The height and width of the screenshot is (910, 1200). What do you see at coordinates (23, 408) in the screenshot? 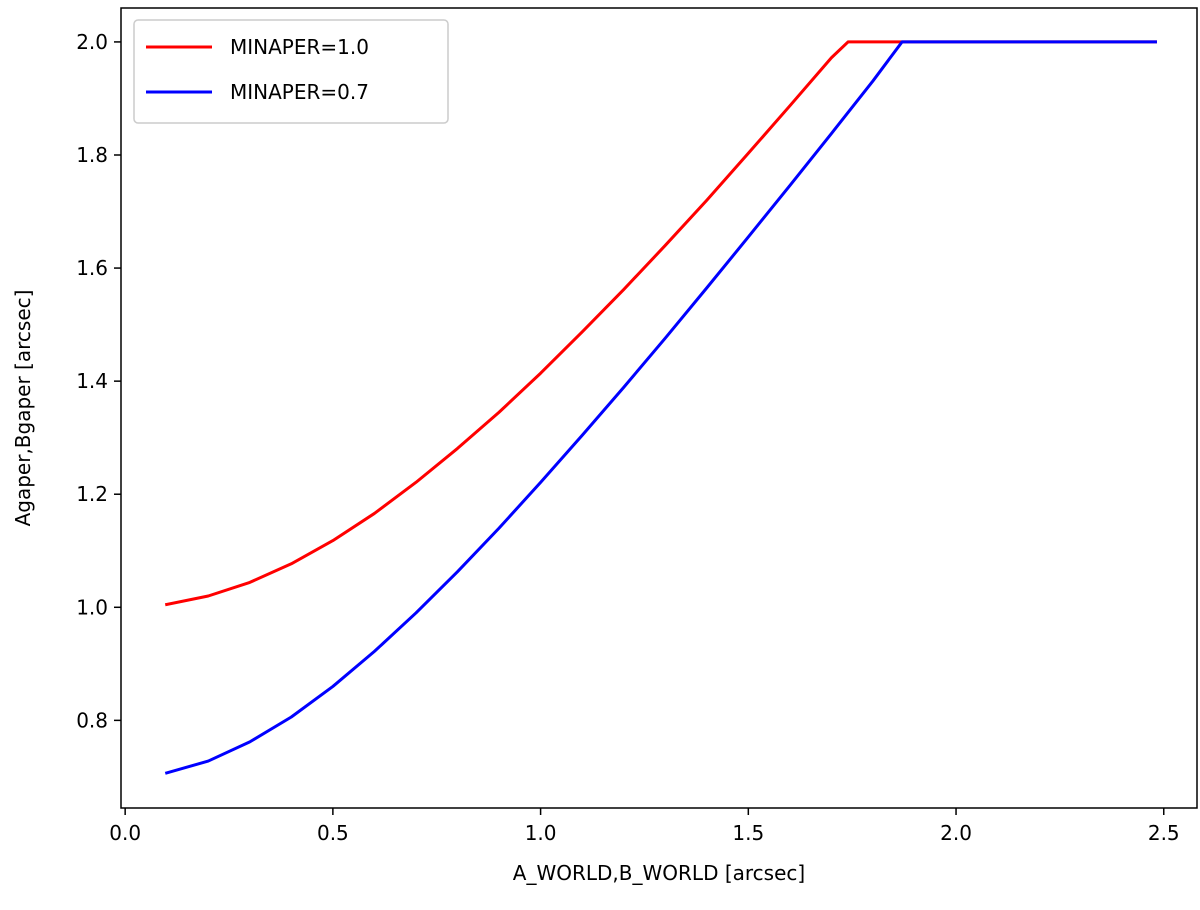
I see `y-axis-label: Agaper,Bgaper [arcsec]` at bounding box center [23, 408].